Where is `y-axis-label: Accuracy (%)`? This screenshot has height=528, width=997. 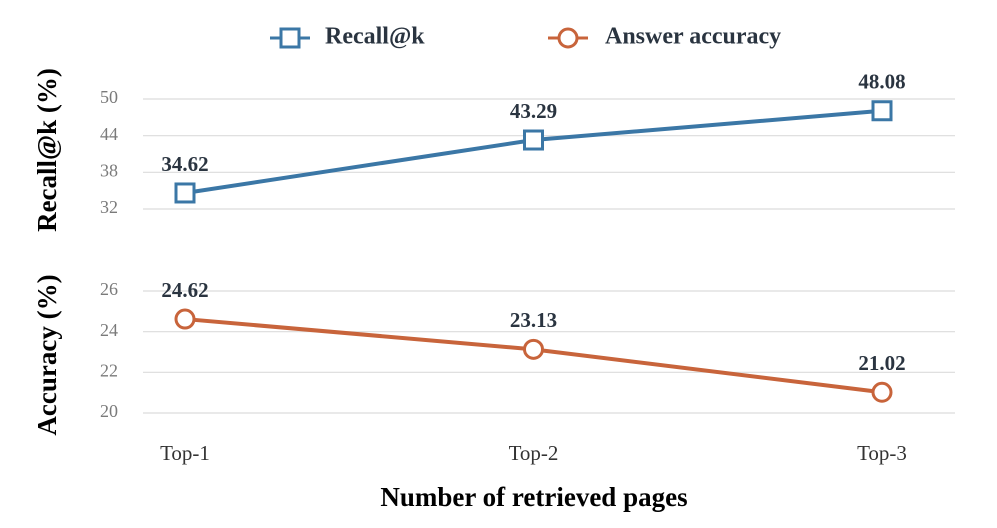
y-axis-label: Accuracy (%) is located at coordinates (47, 354).